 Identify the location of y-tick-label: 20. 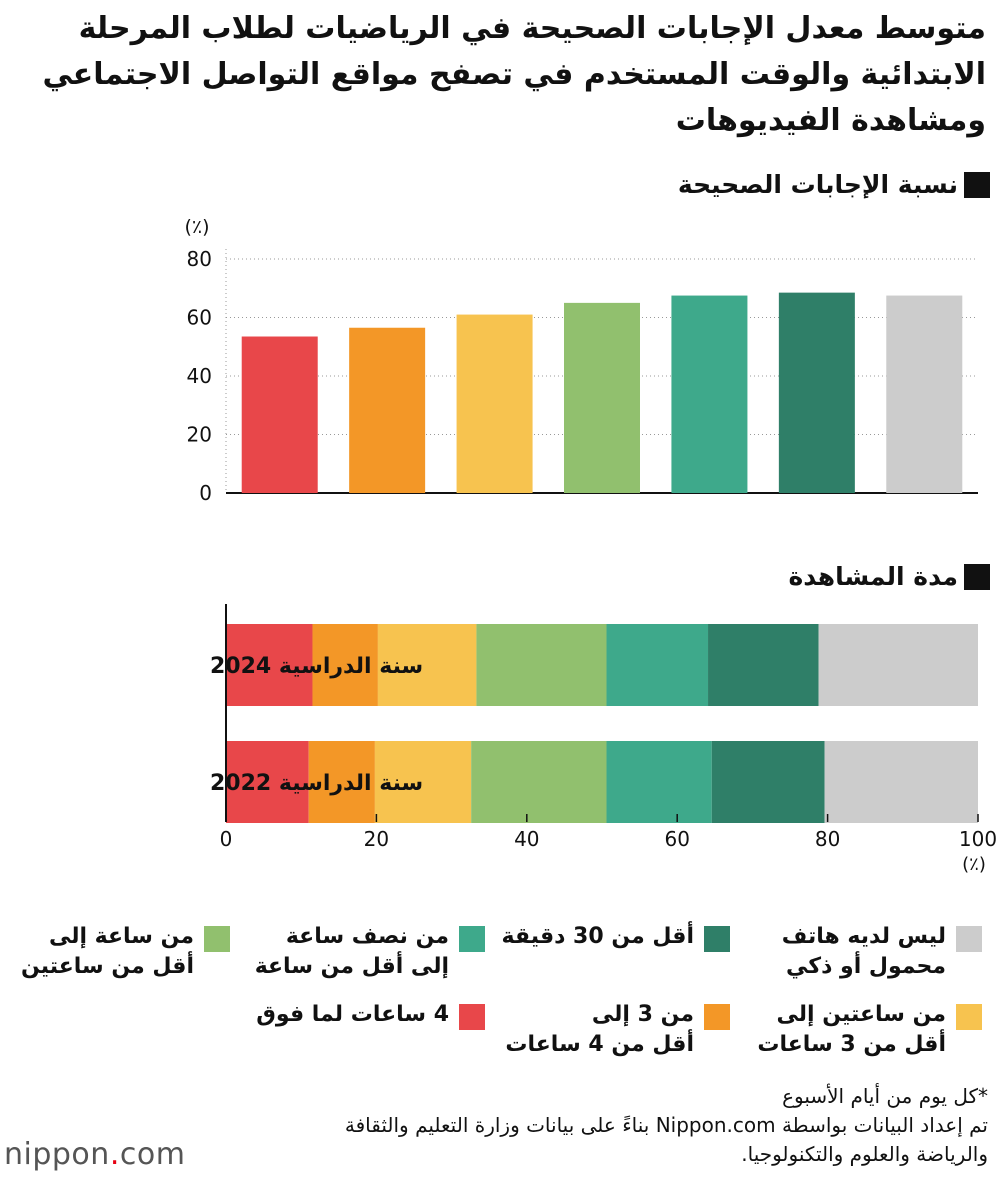
(199, 435).